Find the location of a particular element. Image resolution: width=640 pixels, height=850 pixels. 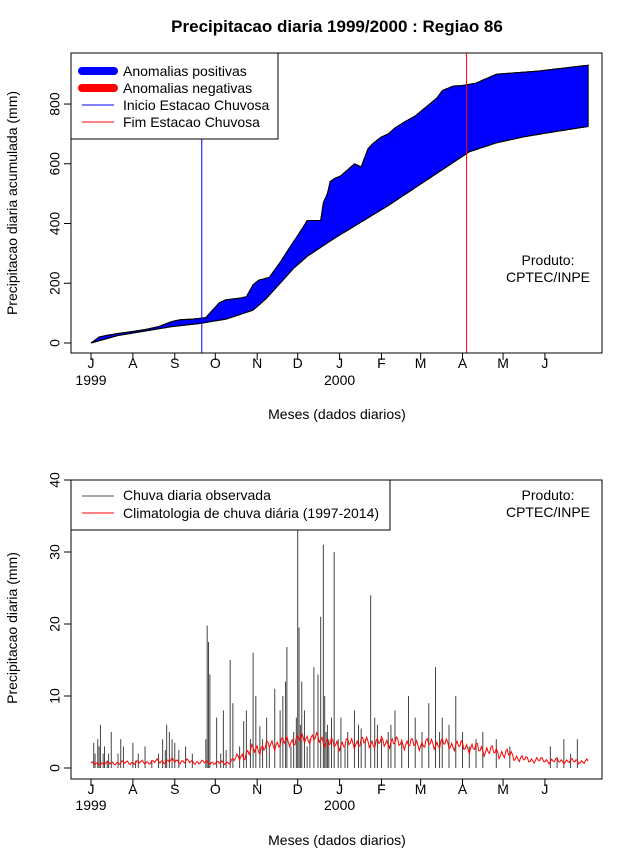

y-axis-label: Precipitacao diaria (mm) is located at coordinates (12, 628).